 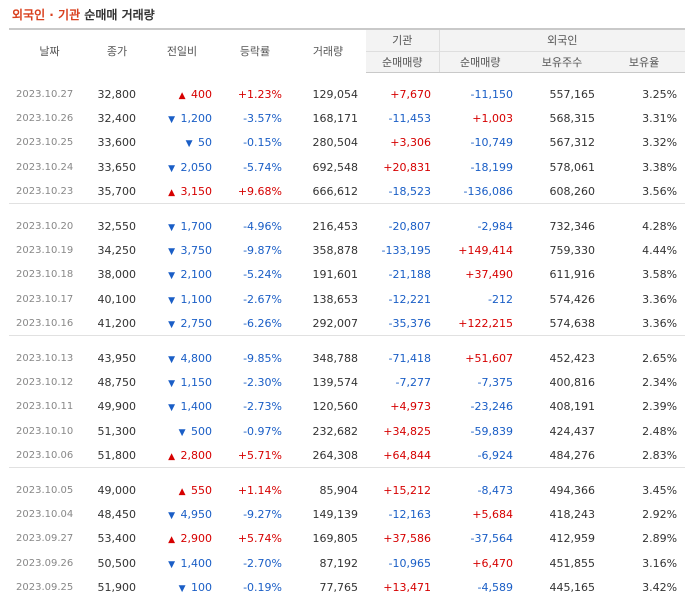 I want to click on cell-inst-net: -11,453, so click(x=402, y=118).